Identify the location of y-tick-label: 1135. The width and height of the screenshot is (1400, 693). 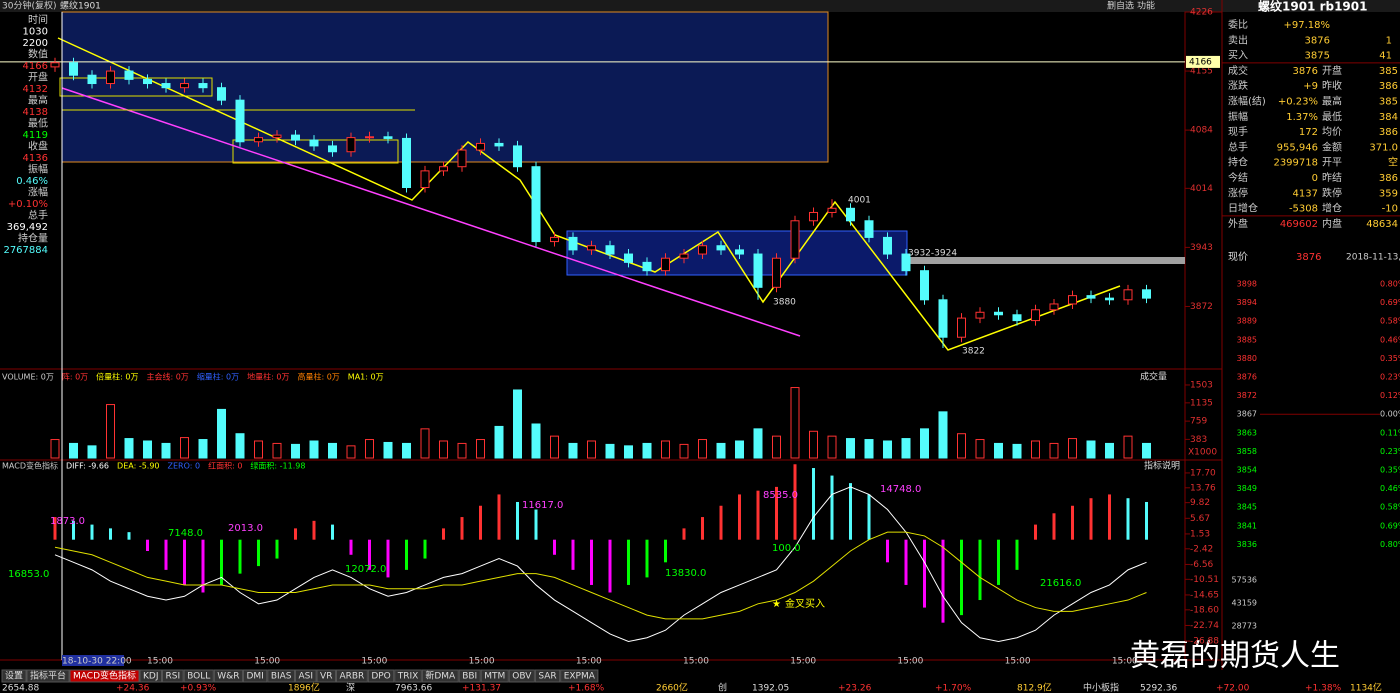
(1201, 403).